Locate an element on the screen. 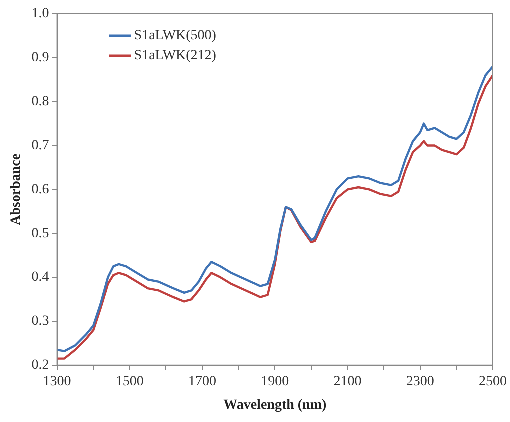 Image resolution: width=510 pixels, height=422 pixels. x-tick-label: 1300 is located at coordinates (57, 382).